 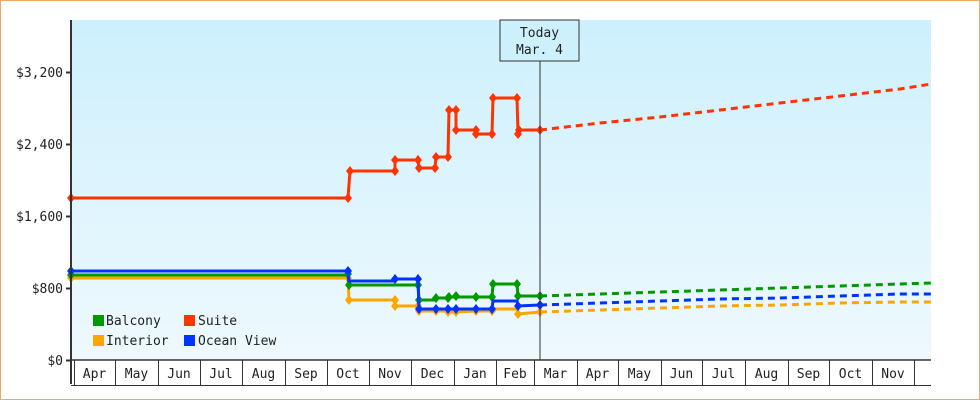 I want to click on y-tick-label: $1,600, so click(x=39, y=217).